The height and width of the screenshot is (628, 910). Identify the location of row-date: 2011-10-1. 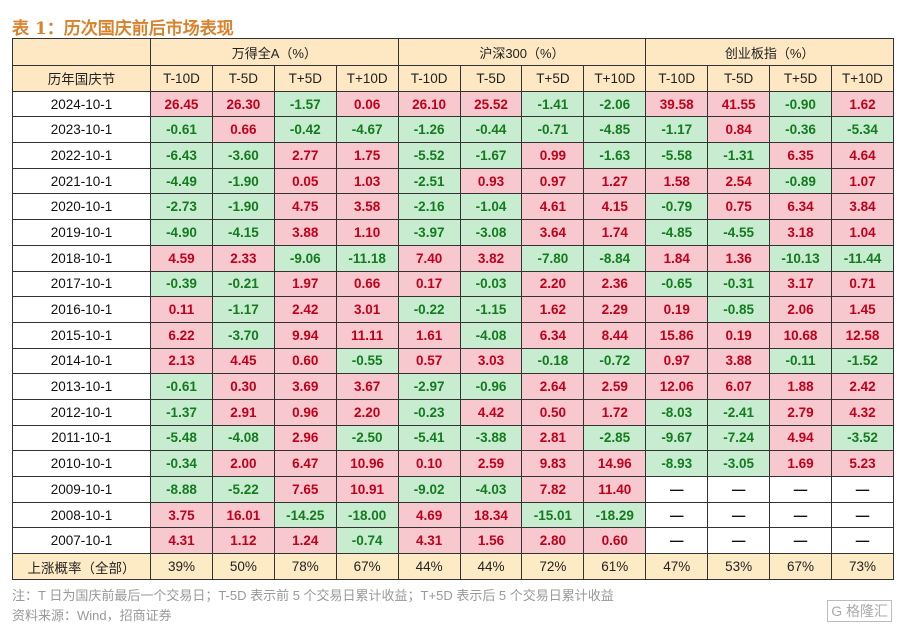
(81, 438).